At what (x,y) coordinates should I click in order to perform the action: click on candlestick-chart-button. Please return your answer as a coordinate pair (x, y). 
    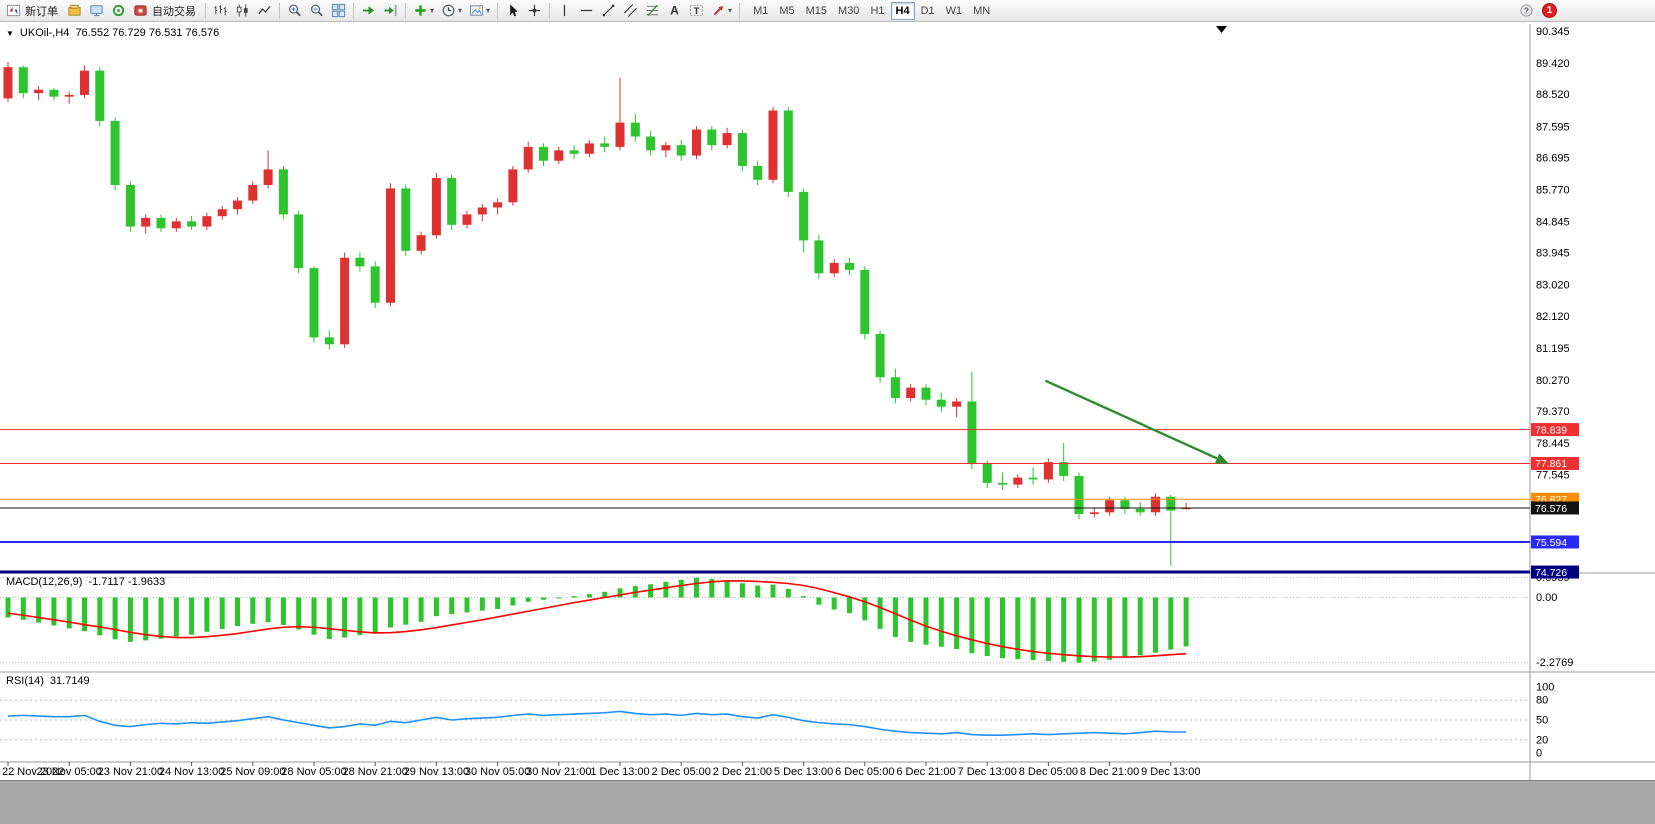
    Looking at the image, I should click on (242, 11).